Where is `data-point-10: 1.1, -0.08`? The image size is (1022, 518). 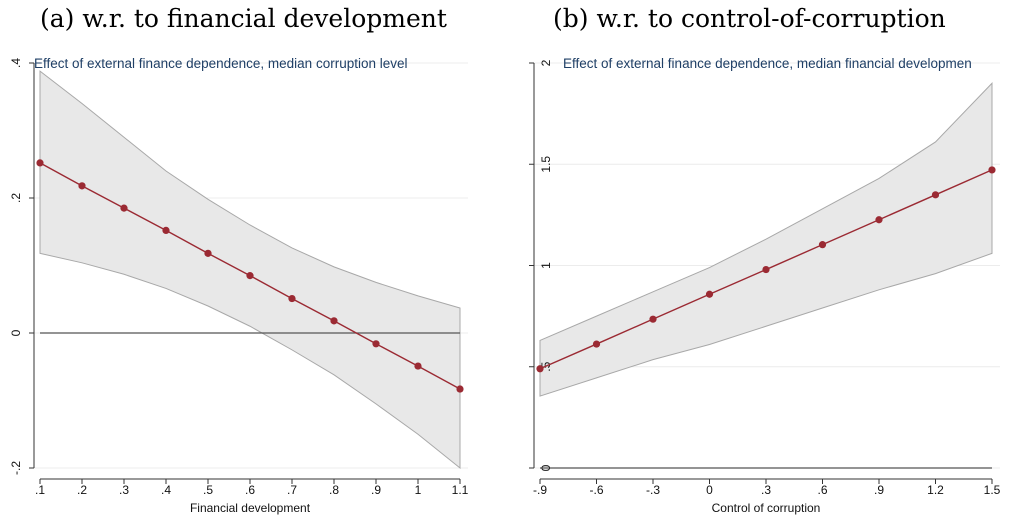
data-point-10: 1.1, -0.08 is located at coordinates (460, 389).